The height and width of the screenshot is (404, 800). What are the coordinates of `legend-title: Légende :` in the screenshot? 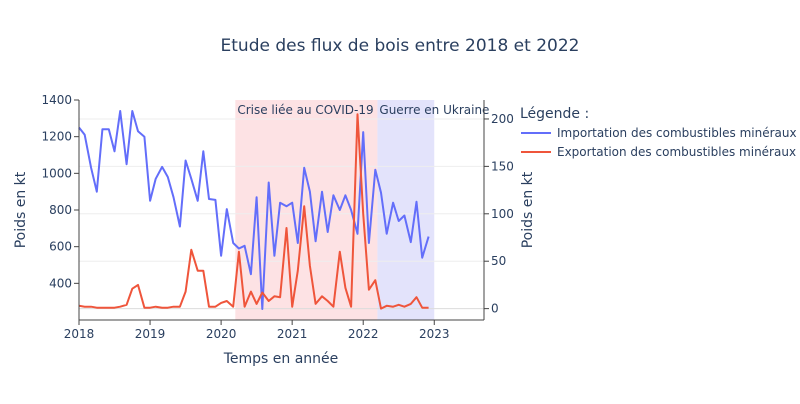 It's located at (554, 114).